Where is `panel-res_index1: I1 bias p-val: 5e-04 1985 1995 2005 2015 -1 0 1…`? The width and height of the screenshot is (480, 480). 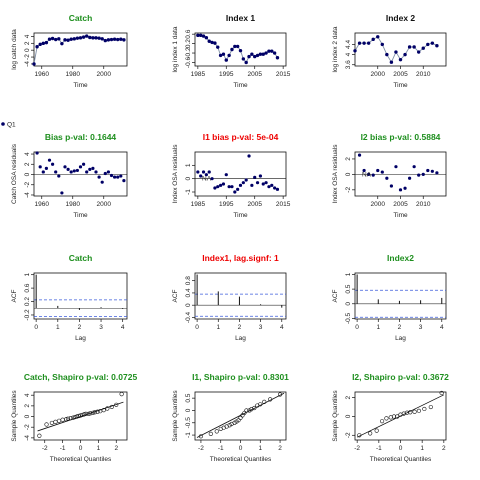
panel-res_index1: I1 bias p-val: 5e-04 1985 1995 2005 2015 -1 0 1… is located at coordinates (231, 175).